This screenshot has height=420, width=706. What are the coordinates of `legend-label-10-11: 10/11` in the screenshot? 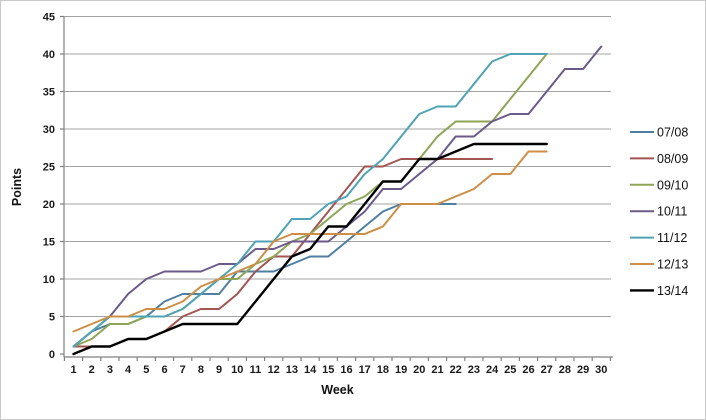 It's located at (672, 212).